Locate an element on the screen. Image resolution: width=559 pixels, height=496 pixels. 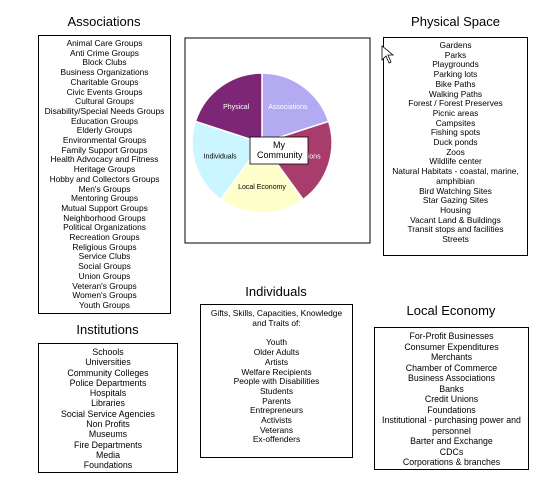
list-item: Education Groups is located at coordinates (104, 120).